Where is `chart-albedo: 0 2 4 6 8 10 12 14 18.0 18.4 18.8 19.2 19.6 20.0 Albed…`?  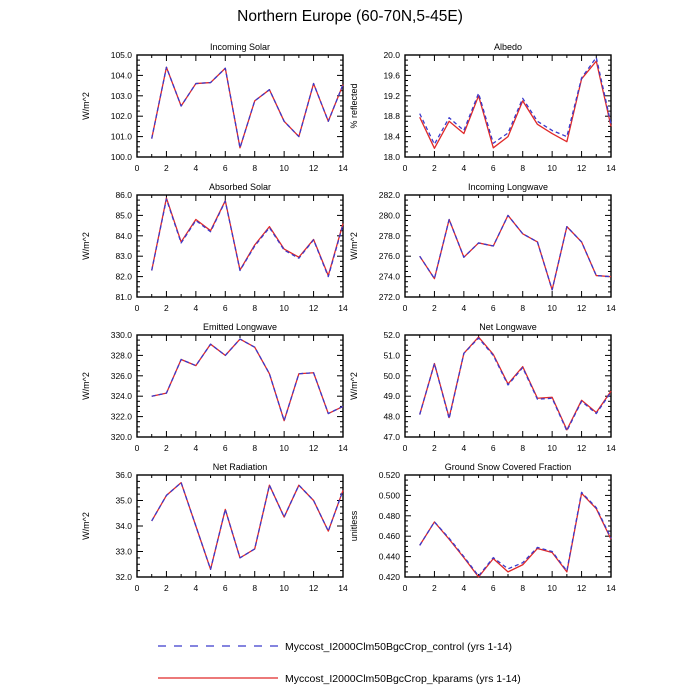
chart-albedo: 0 2 4 6 8 10 12 14 18.0 18.4 18.8 19.2 19.6 20.0 Albed… is located at coordinates (483, 110).